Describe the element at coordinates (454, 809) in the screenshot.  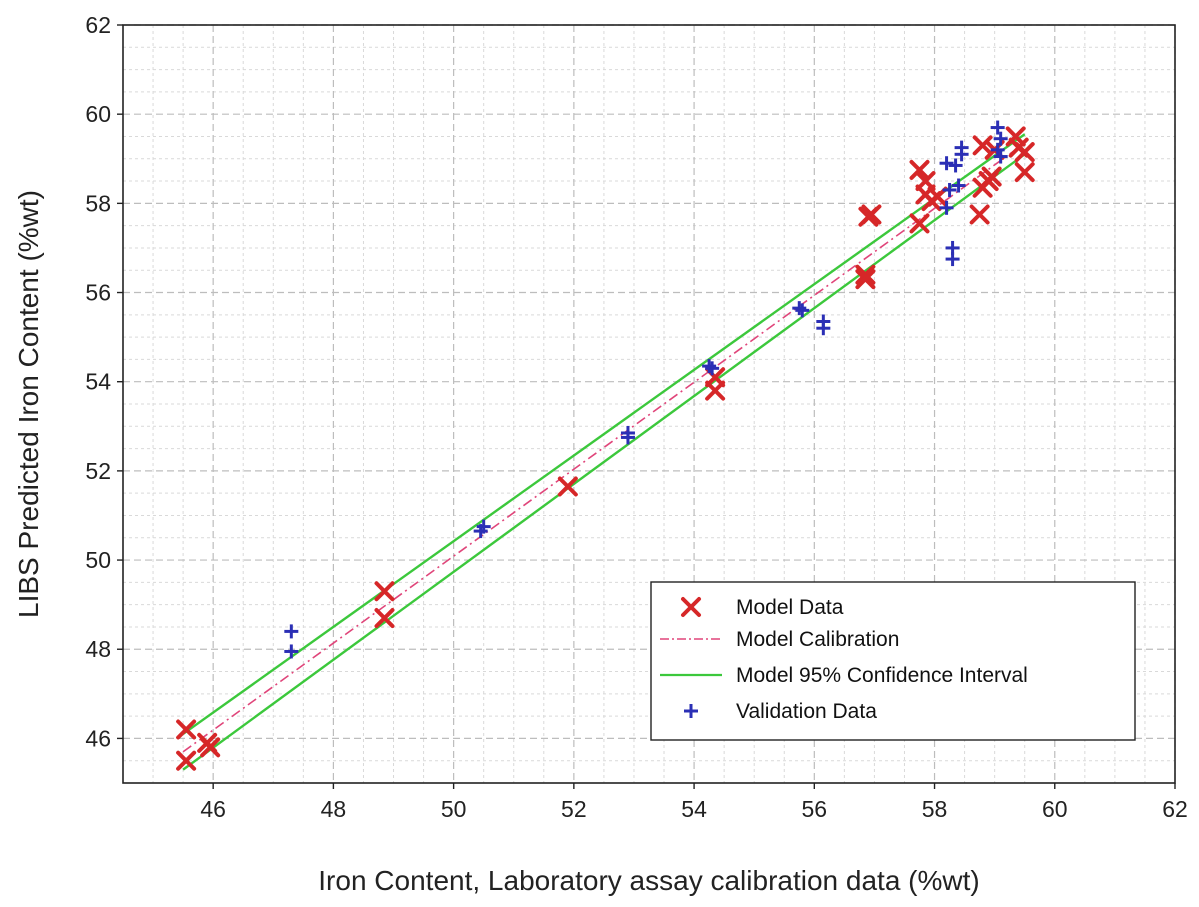
I see `x-tick-label: 50` at that location.